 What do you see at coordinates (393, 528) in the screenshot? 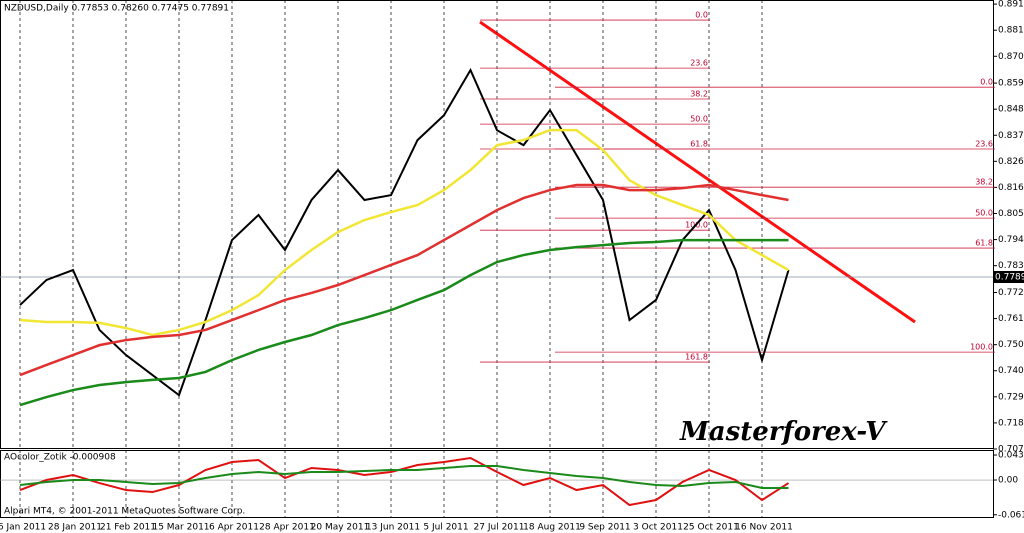
I see `x-tick-label: 13 Jun 2011` at bounding box center [393, 528].